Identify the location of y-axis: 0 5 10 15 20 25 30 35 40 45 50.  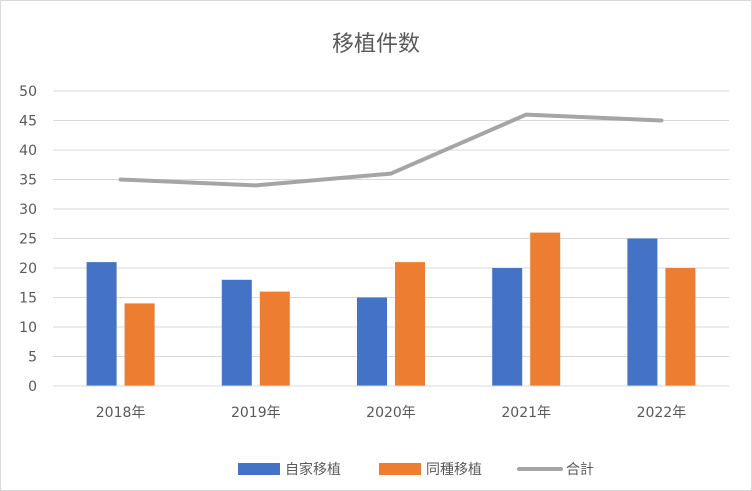
(28, 239).